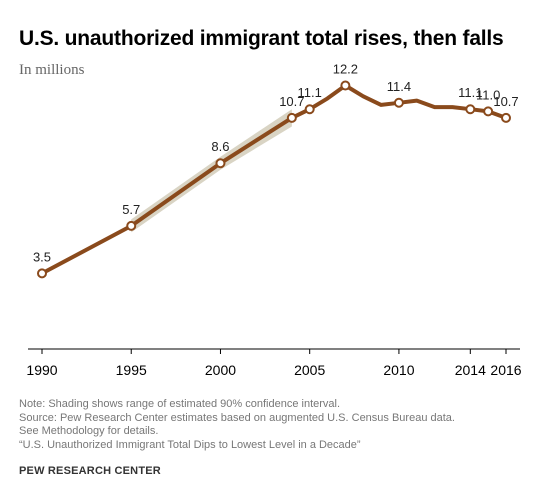  I want to click on x-tick-label: 2000, so click(220, 370).